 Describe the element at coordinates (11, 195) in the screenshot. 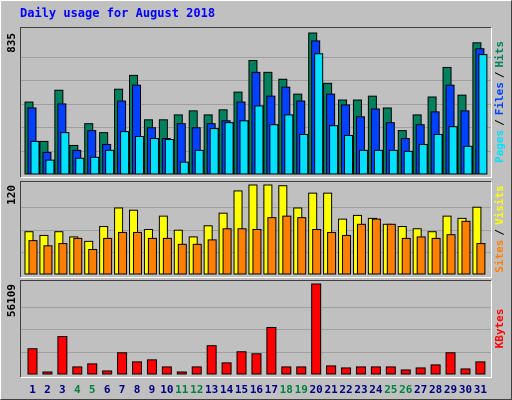

I see `y-tick-label: 120` at that location.